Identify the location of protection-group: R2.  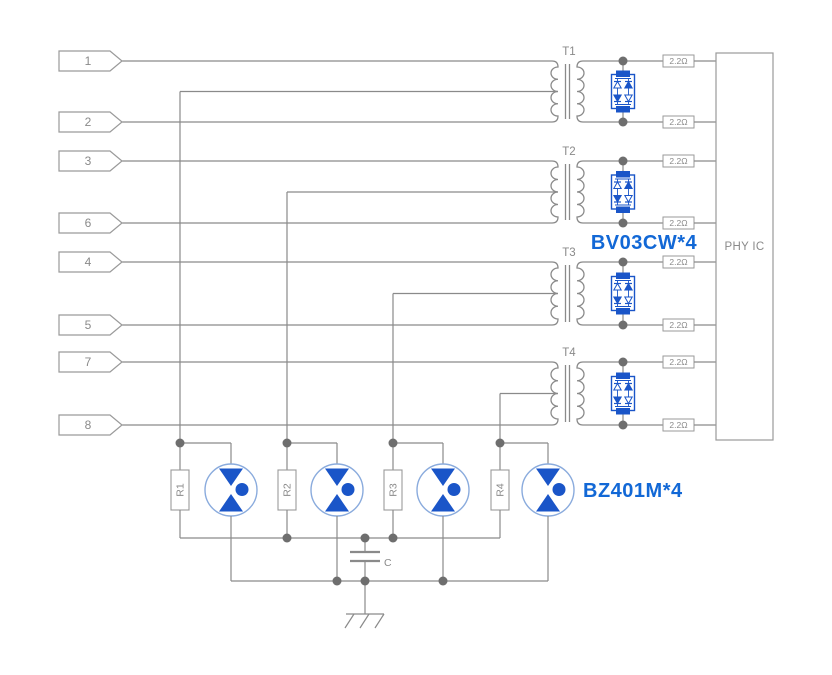
(320, 511).